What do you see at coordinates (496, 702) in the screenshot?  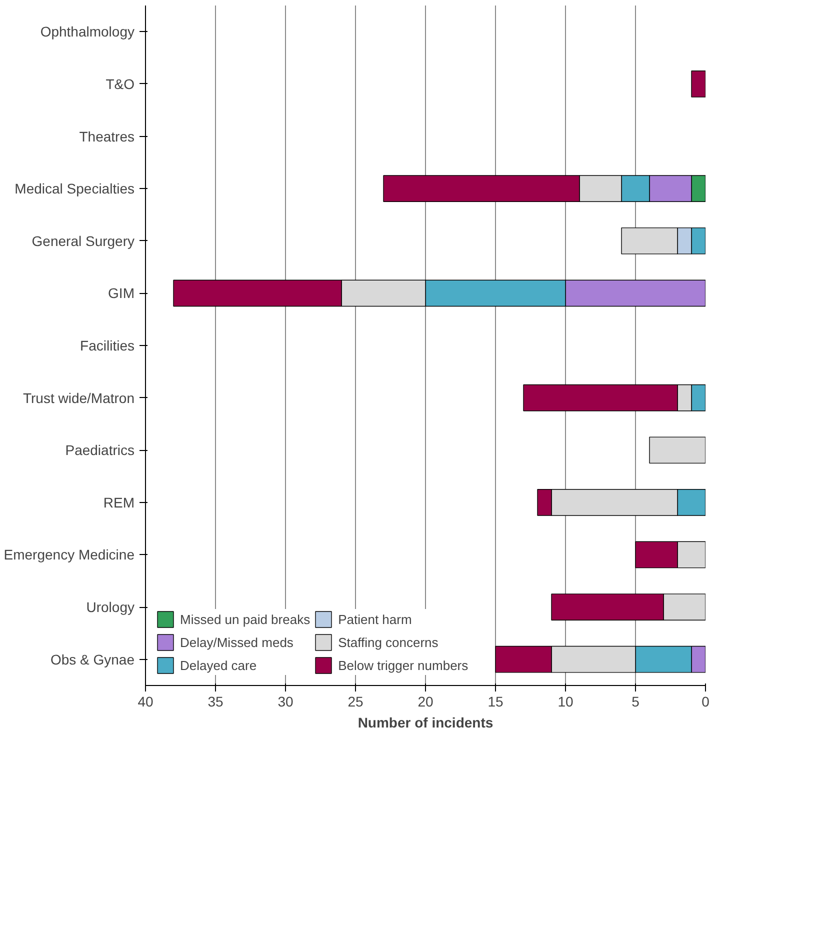 I see `x-tick-label: 15` at bounding box center [496, 702].